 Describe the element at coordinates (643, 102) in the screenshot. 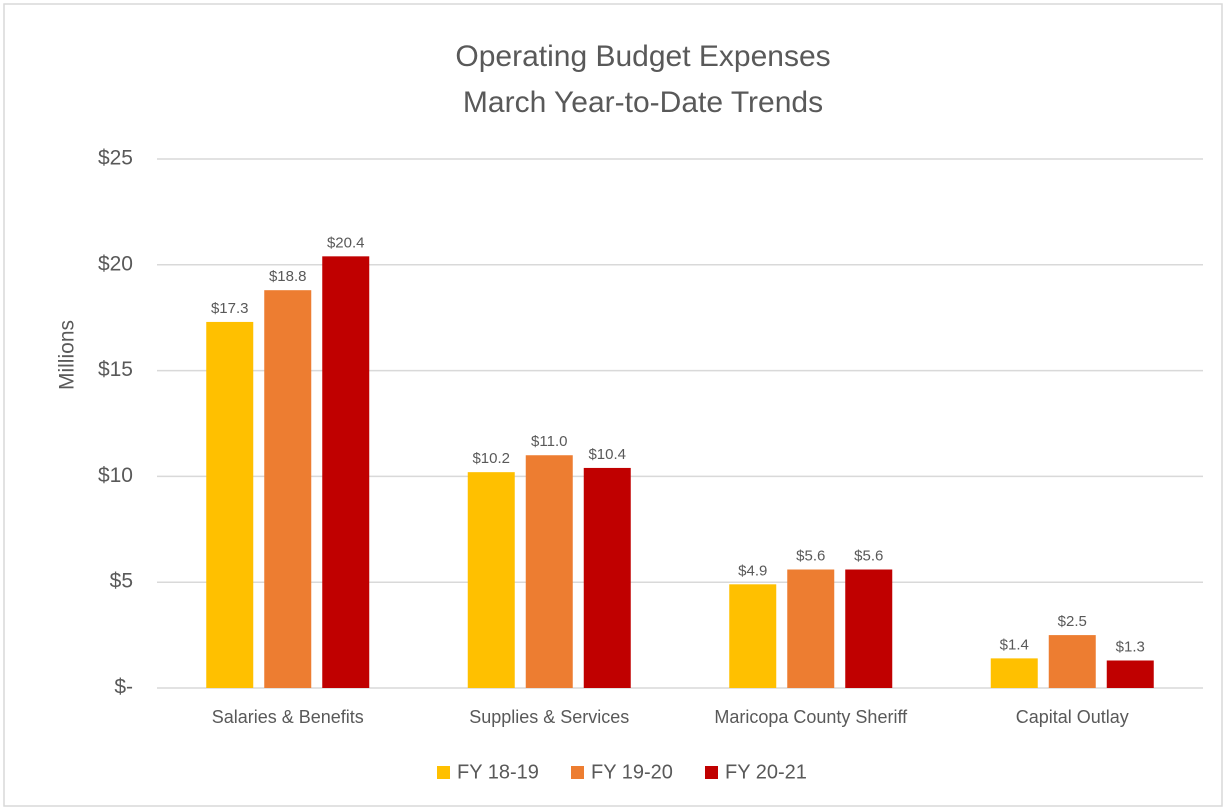

I see `chart-subtitle: March Year-to-Date Trends` at that location.